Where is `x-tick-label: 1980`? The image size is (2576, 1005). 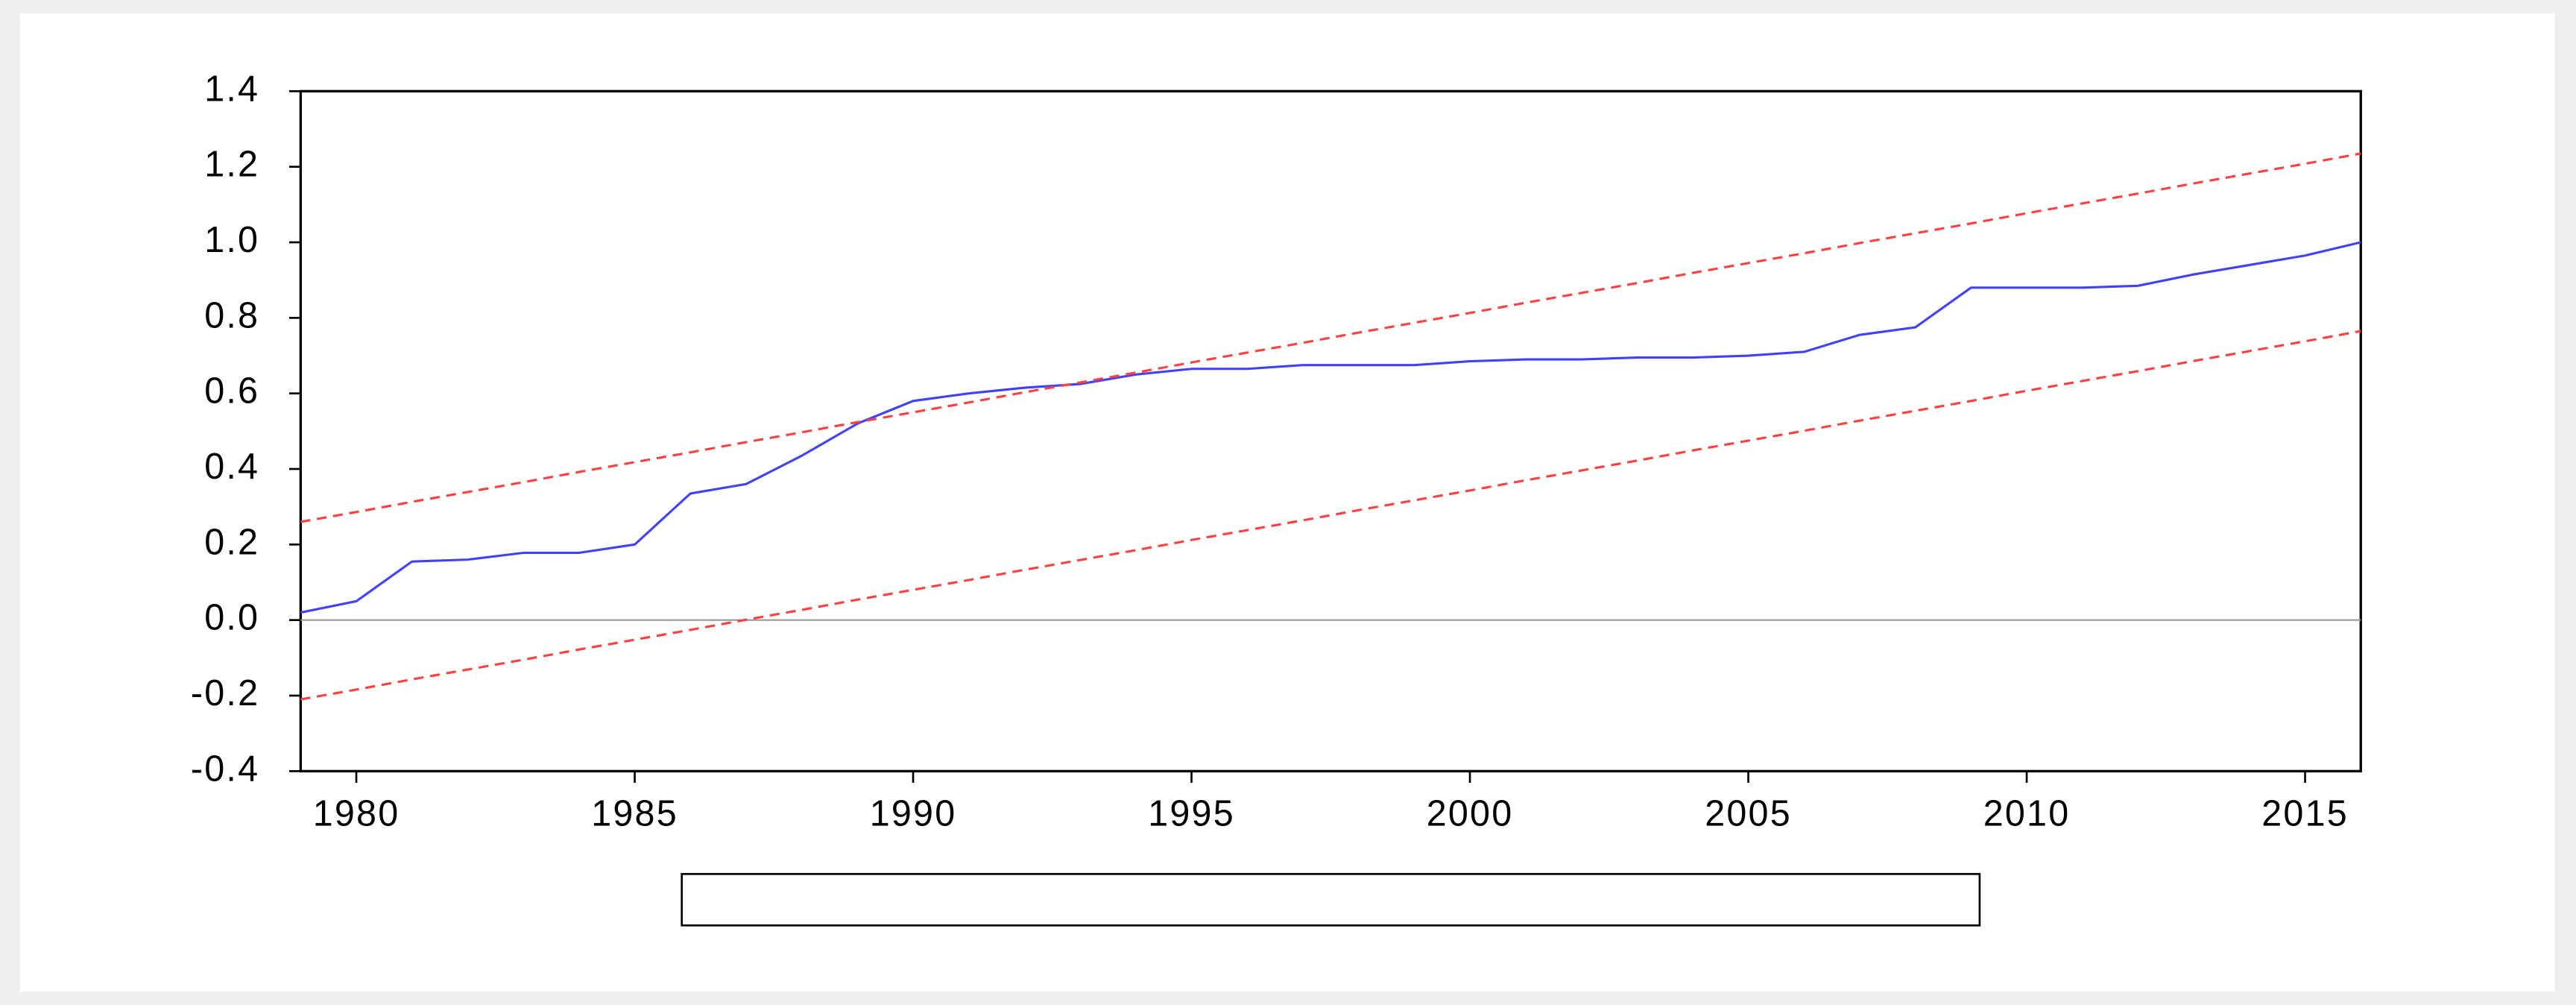
x-tick-label: 1980 is located at coordinates (356, 813).